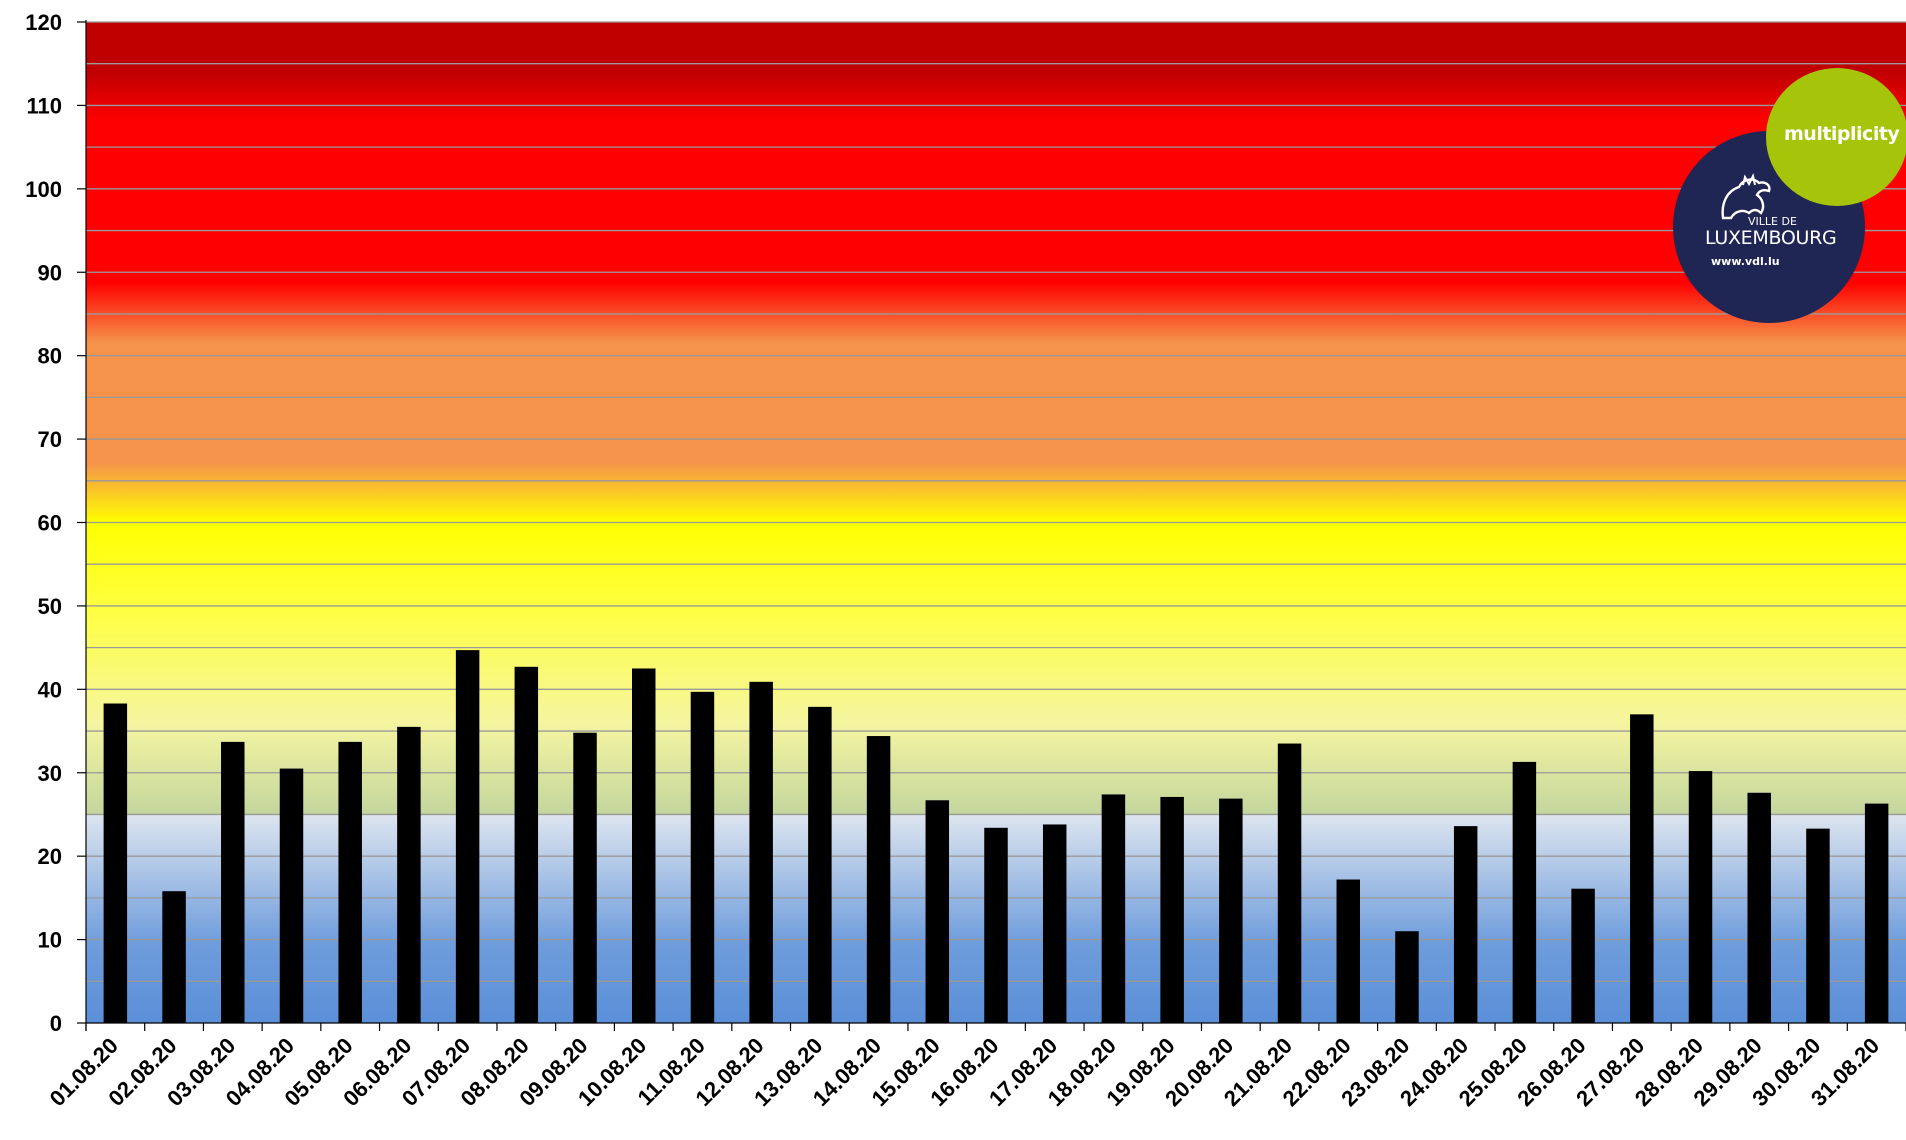  What do you see at coordinates (43, 189) in the screenshot?
I see `y-tick-label: 100` at bounding box center [43, 189].